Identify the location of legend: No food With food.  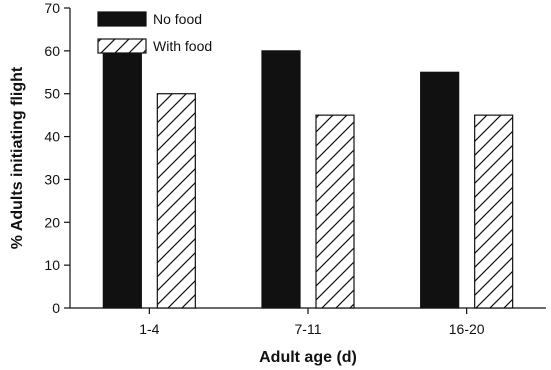
(154, 32).